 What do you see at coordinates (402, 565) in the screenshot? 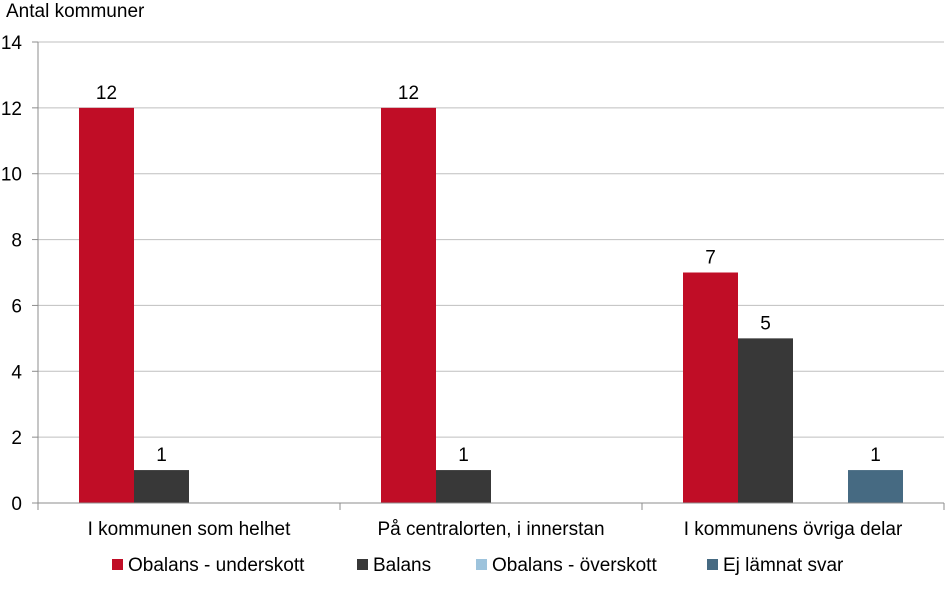
I see `legend-label: Balans` at bounding box center [402, 565].